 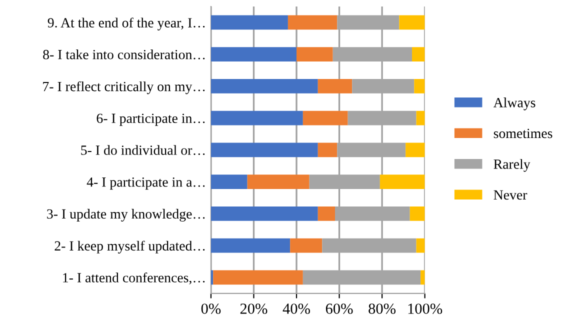 What do you see at coordinates (382, 309) in the screenshot?
I see `x-tick-label: 80%` at bounding box center [382, 309].